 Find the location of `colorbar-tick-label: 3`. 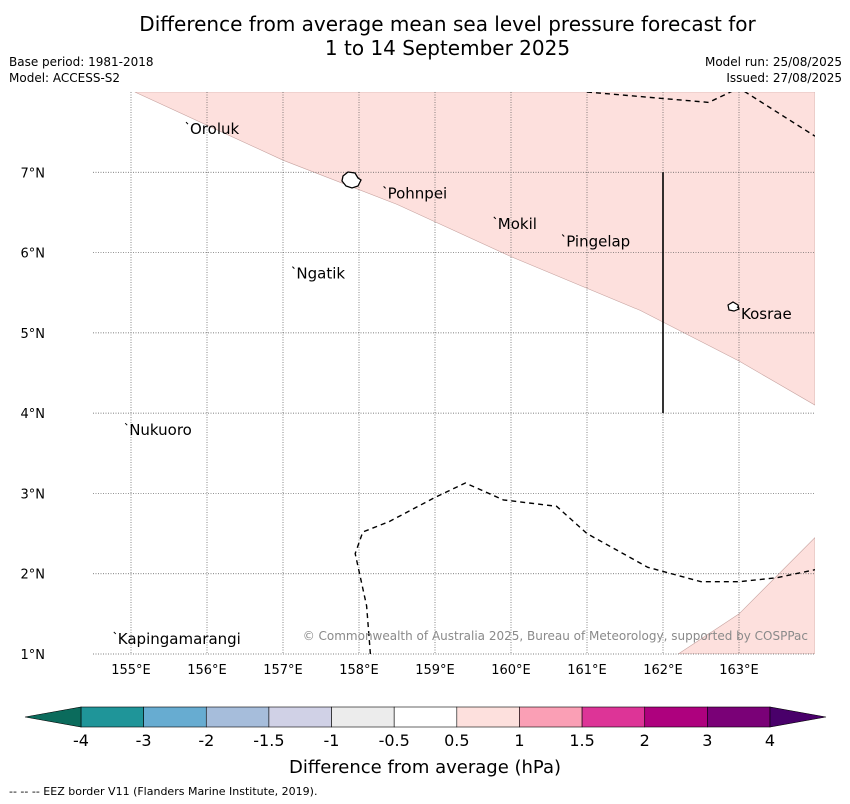

colorbar-tick-label: 3 is located at coordinates (707, 740).